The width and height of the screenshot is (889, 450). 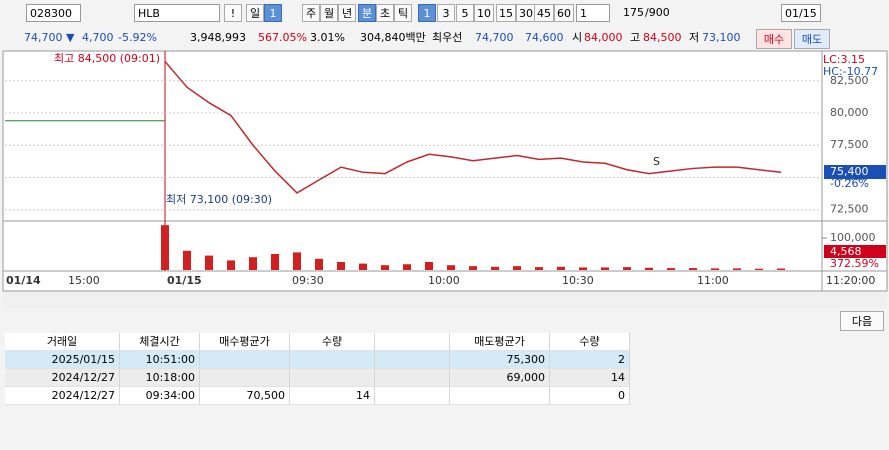 I want to click on volume-last-box, so click(x=855, y=251).